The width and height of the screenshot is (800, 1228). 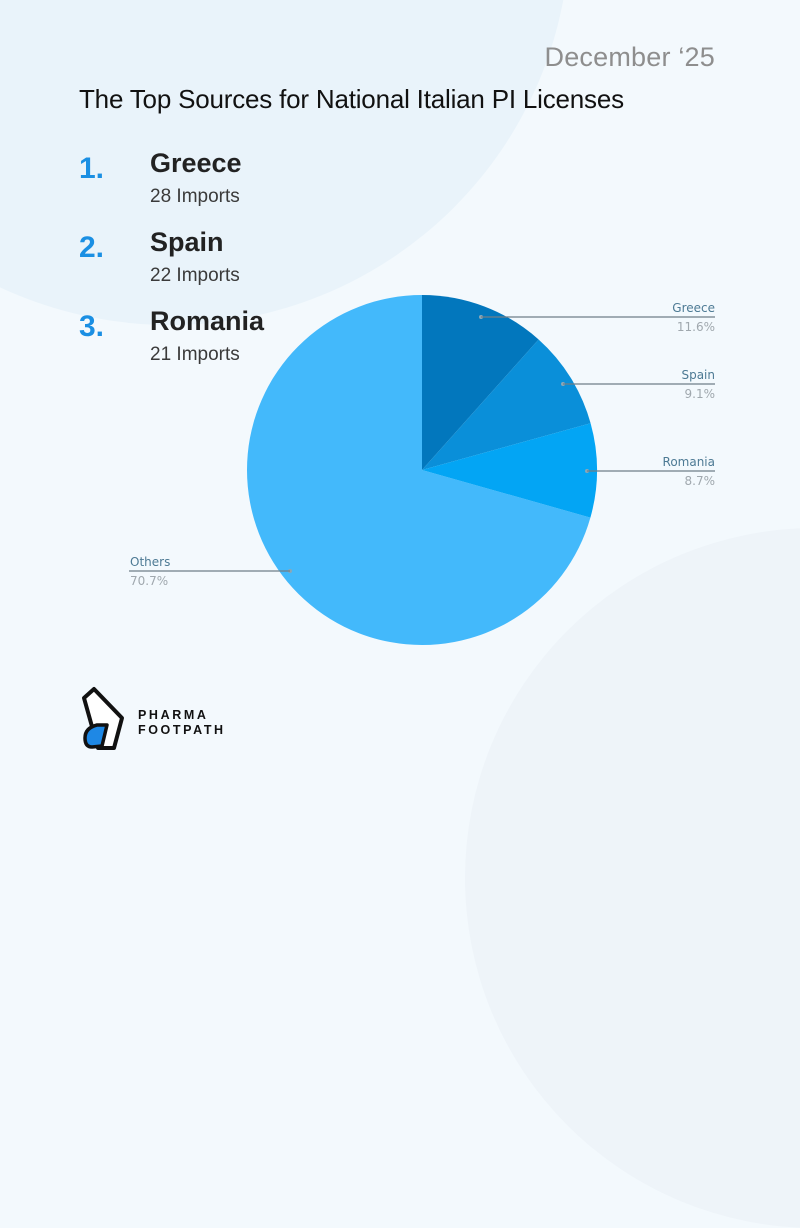 What do you see at coordinates (149, 581) in the screenshot?
I see `label-others-value: 70.7%` at bounding box center [149, 581].